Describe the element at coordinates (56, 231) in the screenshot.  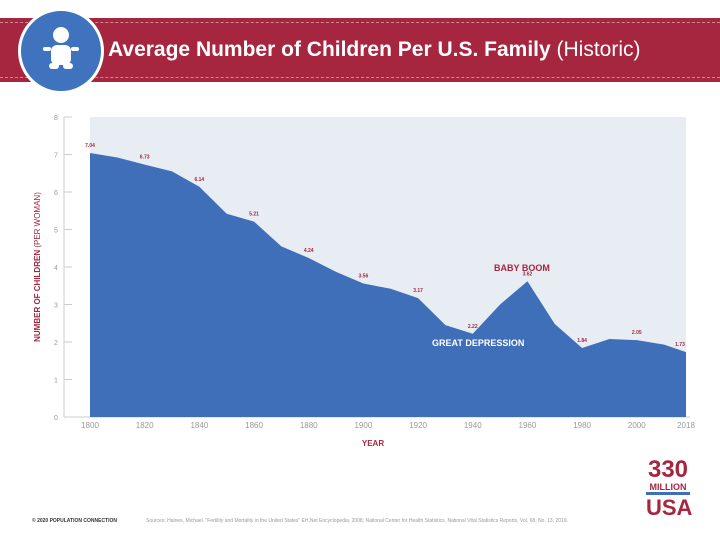
I see `y-tick-label: 5` at that location.